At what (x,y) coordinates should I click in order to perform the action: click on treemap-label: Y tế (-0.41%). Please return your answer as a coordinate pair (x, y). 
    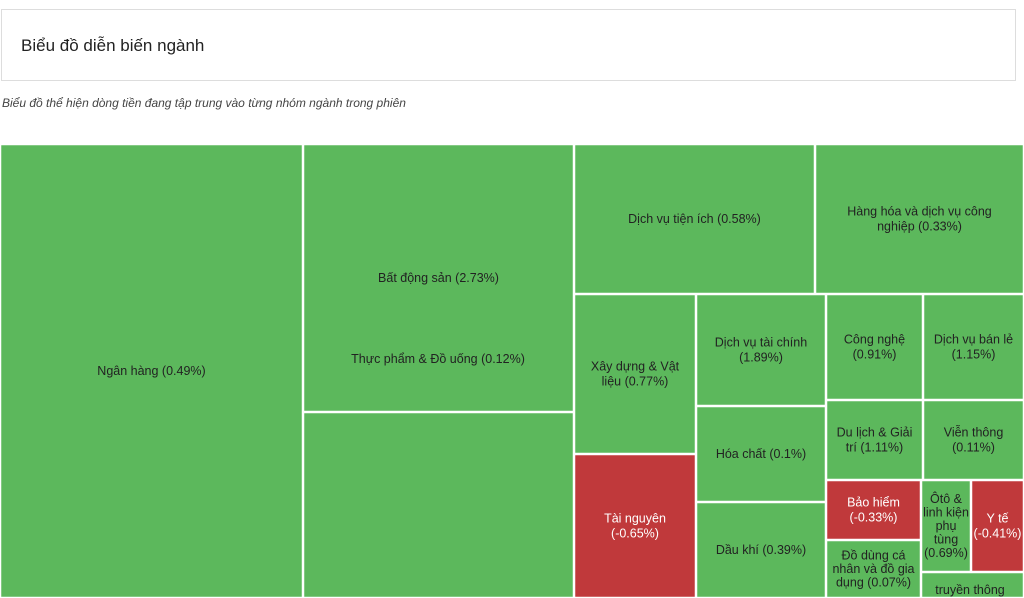
    Looking at the image, I should click on (998, 526).